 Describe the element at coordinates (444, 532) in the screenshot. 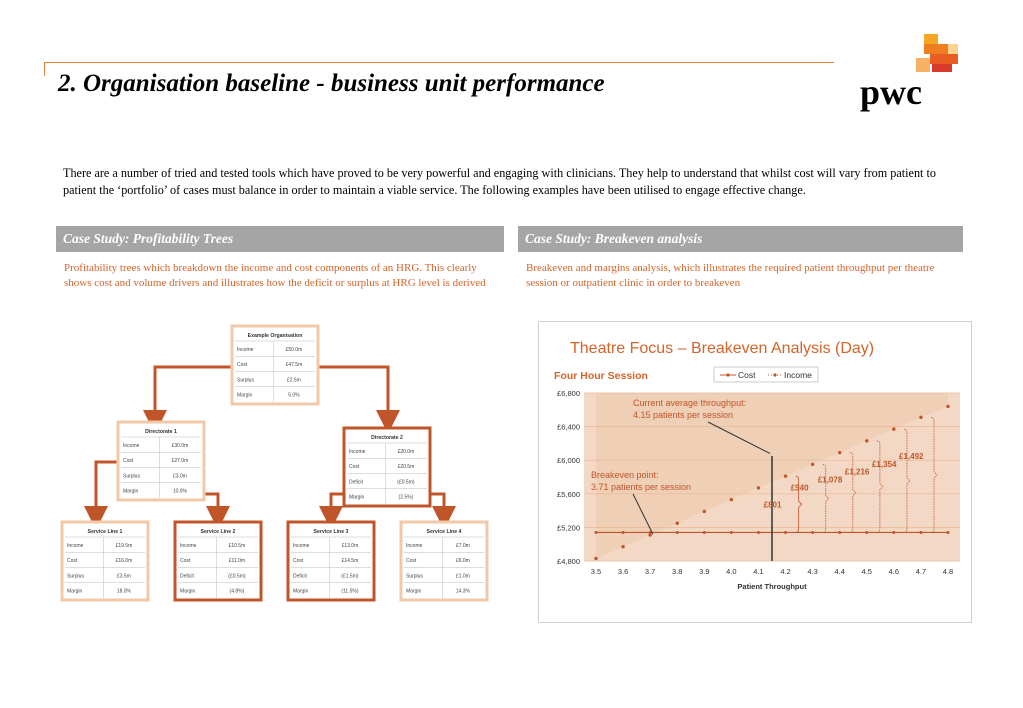

I see `tree-node-title: Service Line 4` at that location.